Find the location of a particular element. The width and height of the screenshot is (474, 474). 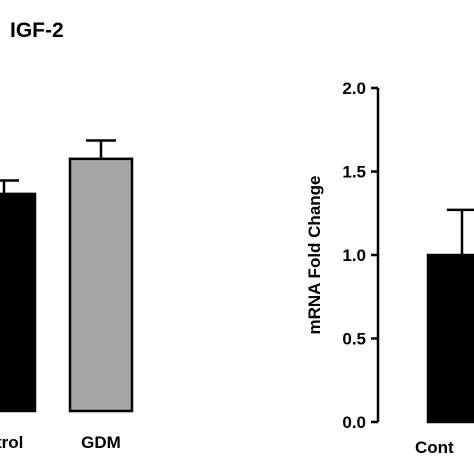

x-tick-label: GDM is located at coordinates (101, 442).